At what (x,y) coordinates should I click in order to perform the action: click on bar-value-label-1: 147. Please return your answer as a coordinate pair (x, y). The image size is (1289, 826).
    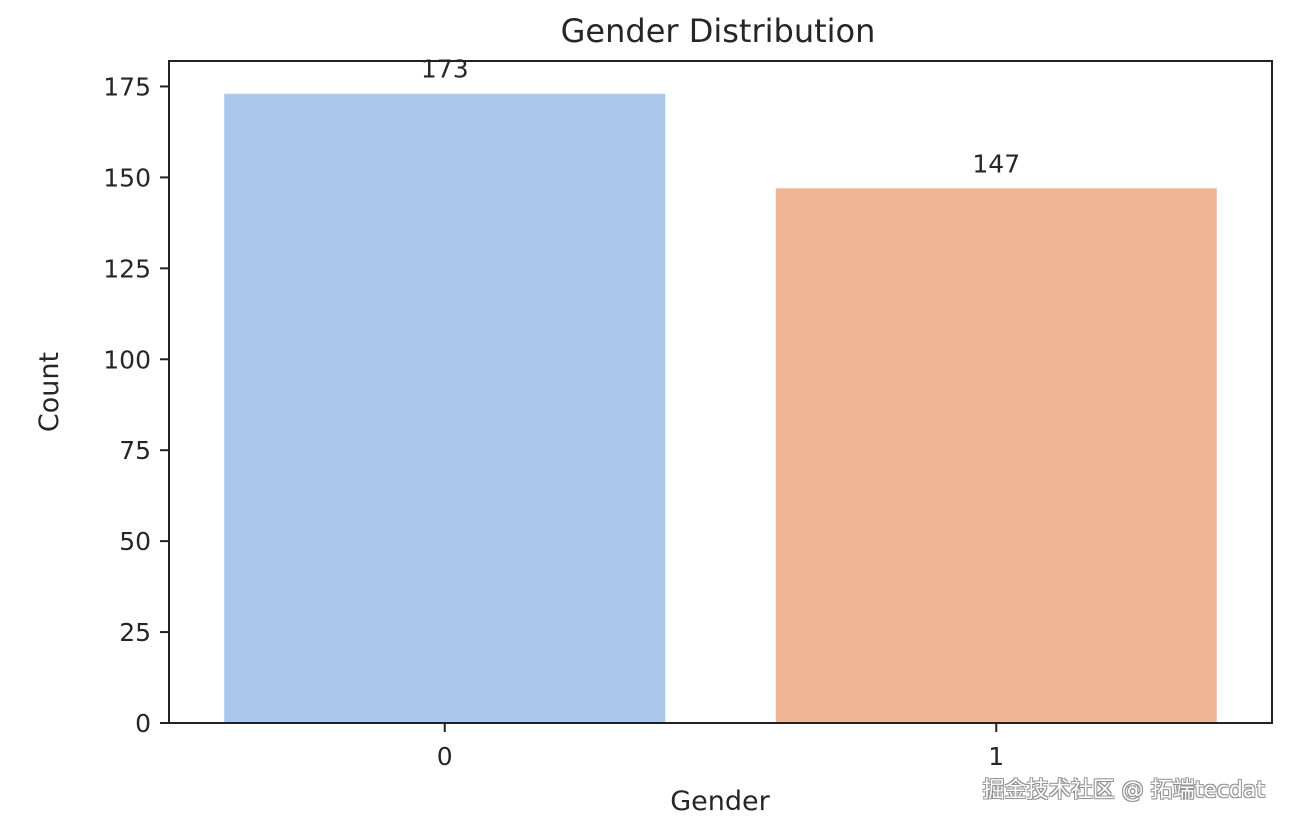
    Looking at the image, I should click on (996, 163).